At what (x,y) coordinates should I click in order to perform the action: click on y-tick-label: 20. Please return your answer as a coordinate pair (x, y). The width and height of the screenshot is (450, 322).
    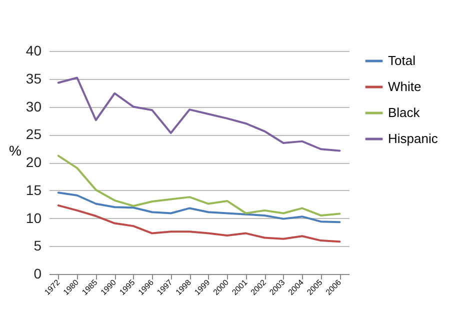
    Looking at the image, I should click on (34, 162).